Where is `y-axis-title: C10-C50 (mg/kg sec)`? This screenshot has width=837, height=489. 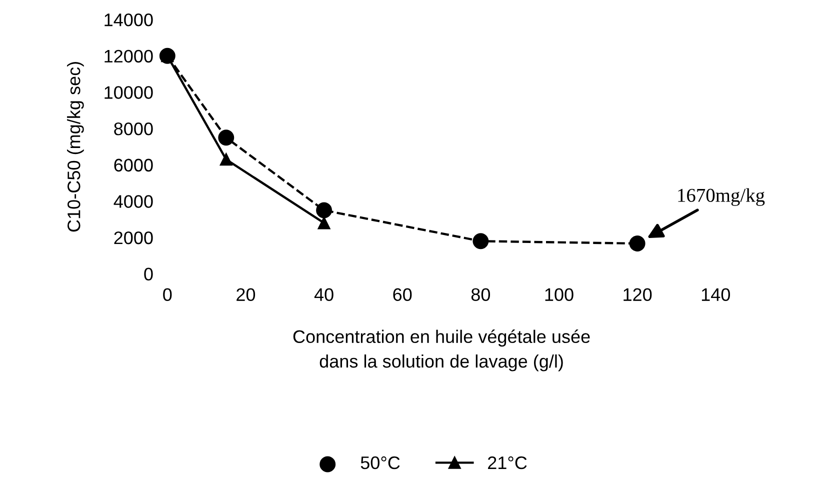 y-axis-title: C10-C50 (mg/kg sec) is located at coordinates (75, 147).